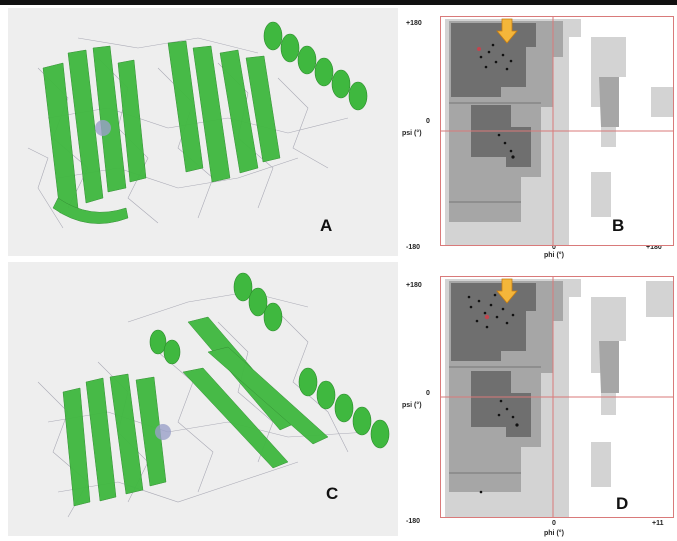  Describe the element at coordinates (658, 523) in the screenshot. I see `phi-right-tick: +11` at that location.